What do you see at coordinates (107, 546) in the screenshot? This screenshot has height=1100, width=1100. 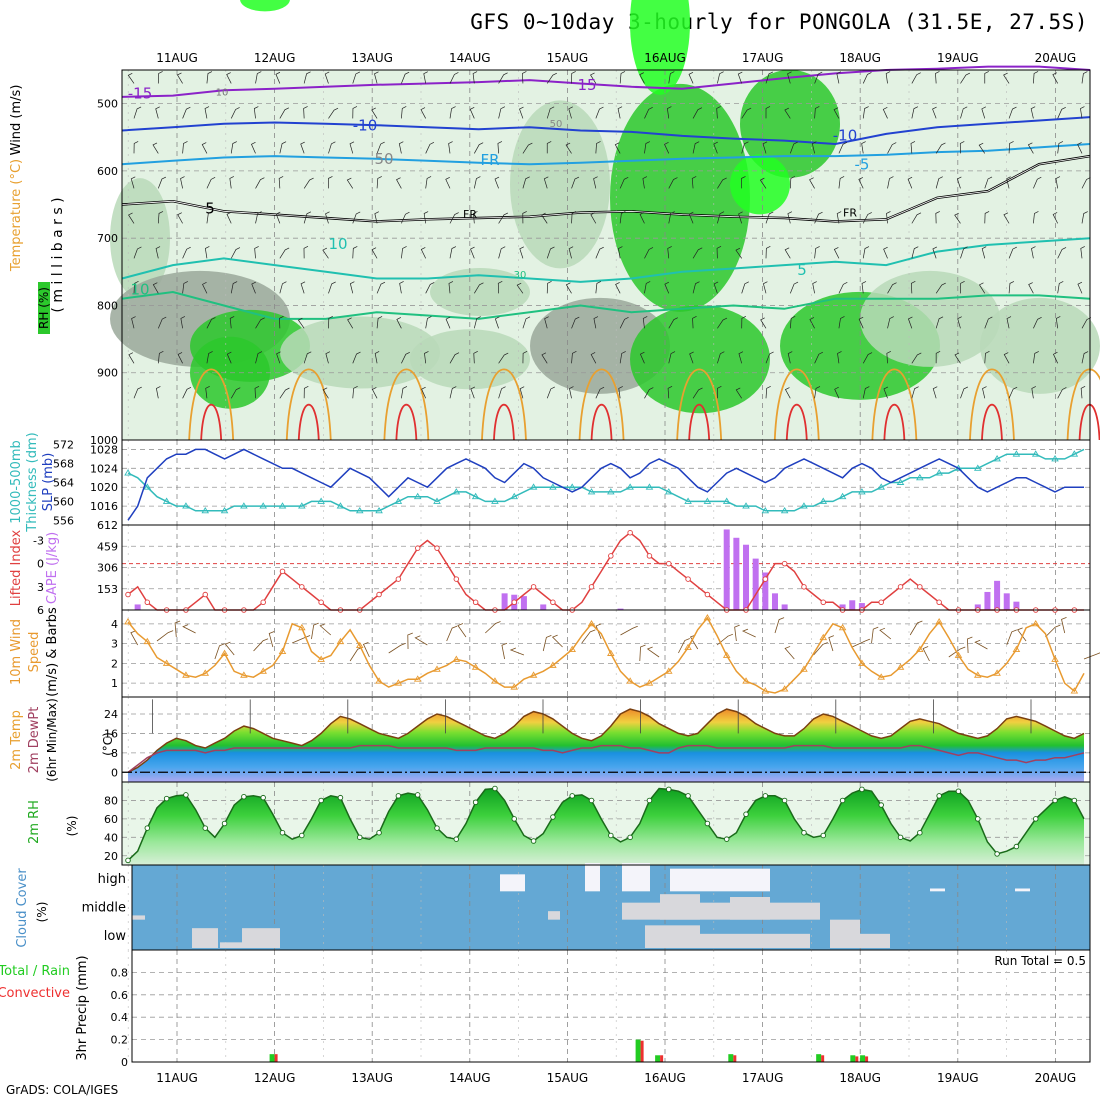 I see `cape-tick: 459` at bounding box center [107, 546].